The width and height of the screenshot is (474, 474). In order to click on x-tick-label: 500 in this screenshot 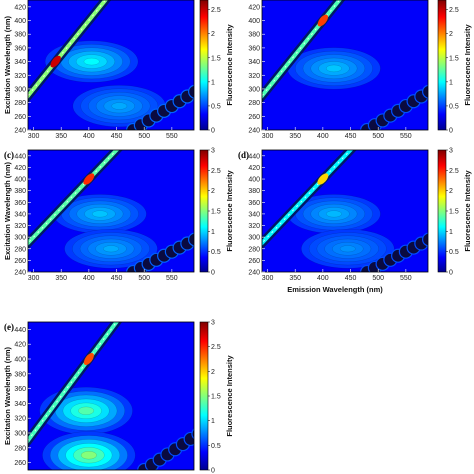, I will do `click(378, 278)`.